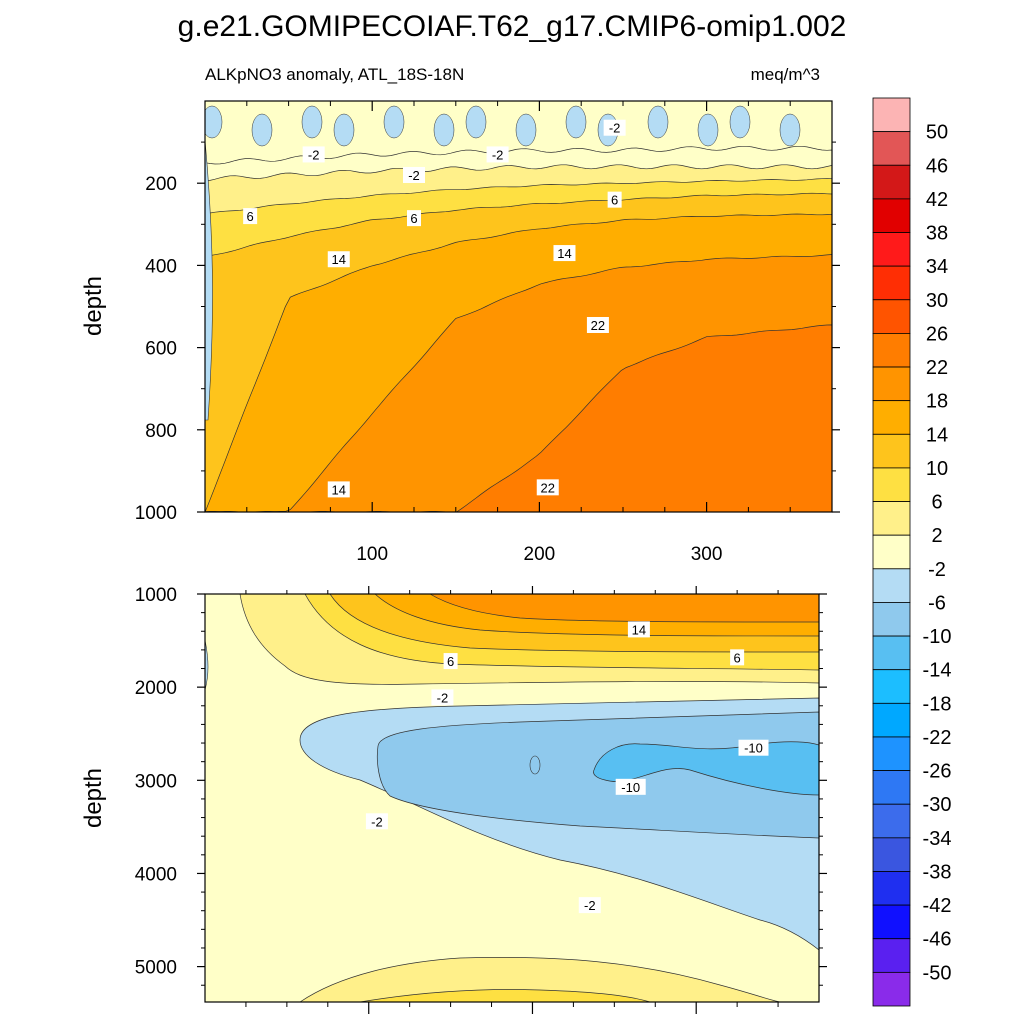  Describe the element at coordinates (937, 603) in the screenshot. I see `colorbar-label: -6` at that location.